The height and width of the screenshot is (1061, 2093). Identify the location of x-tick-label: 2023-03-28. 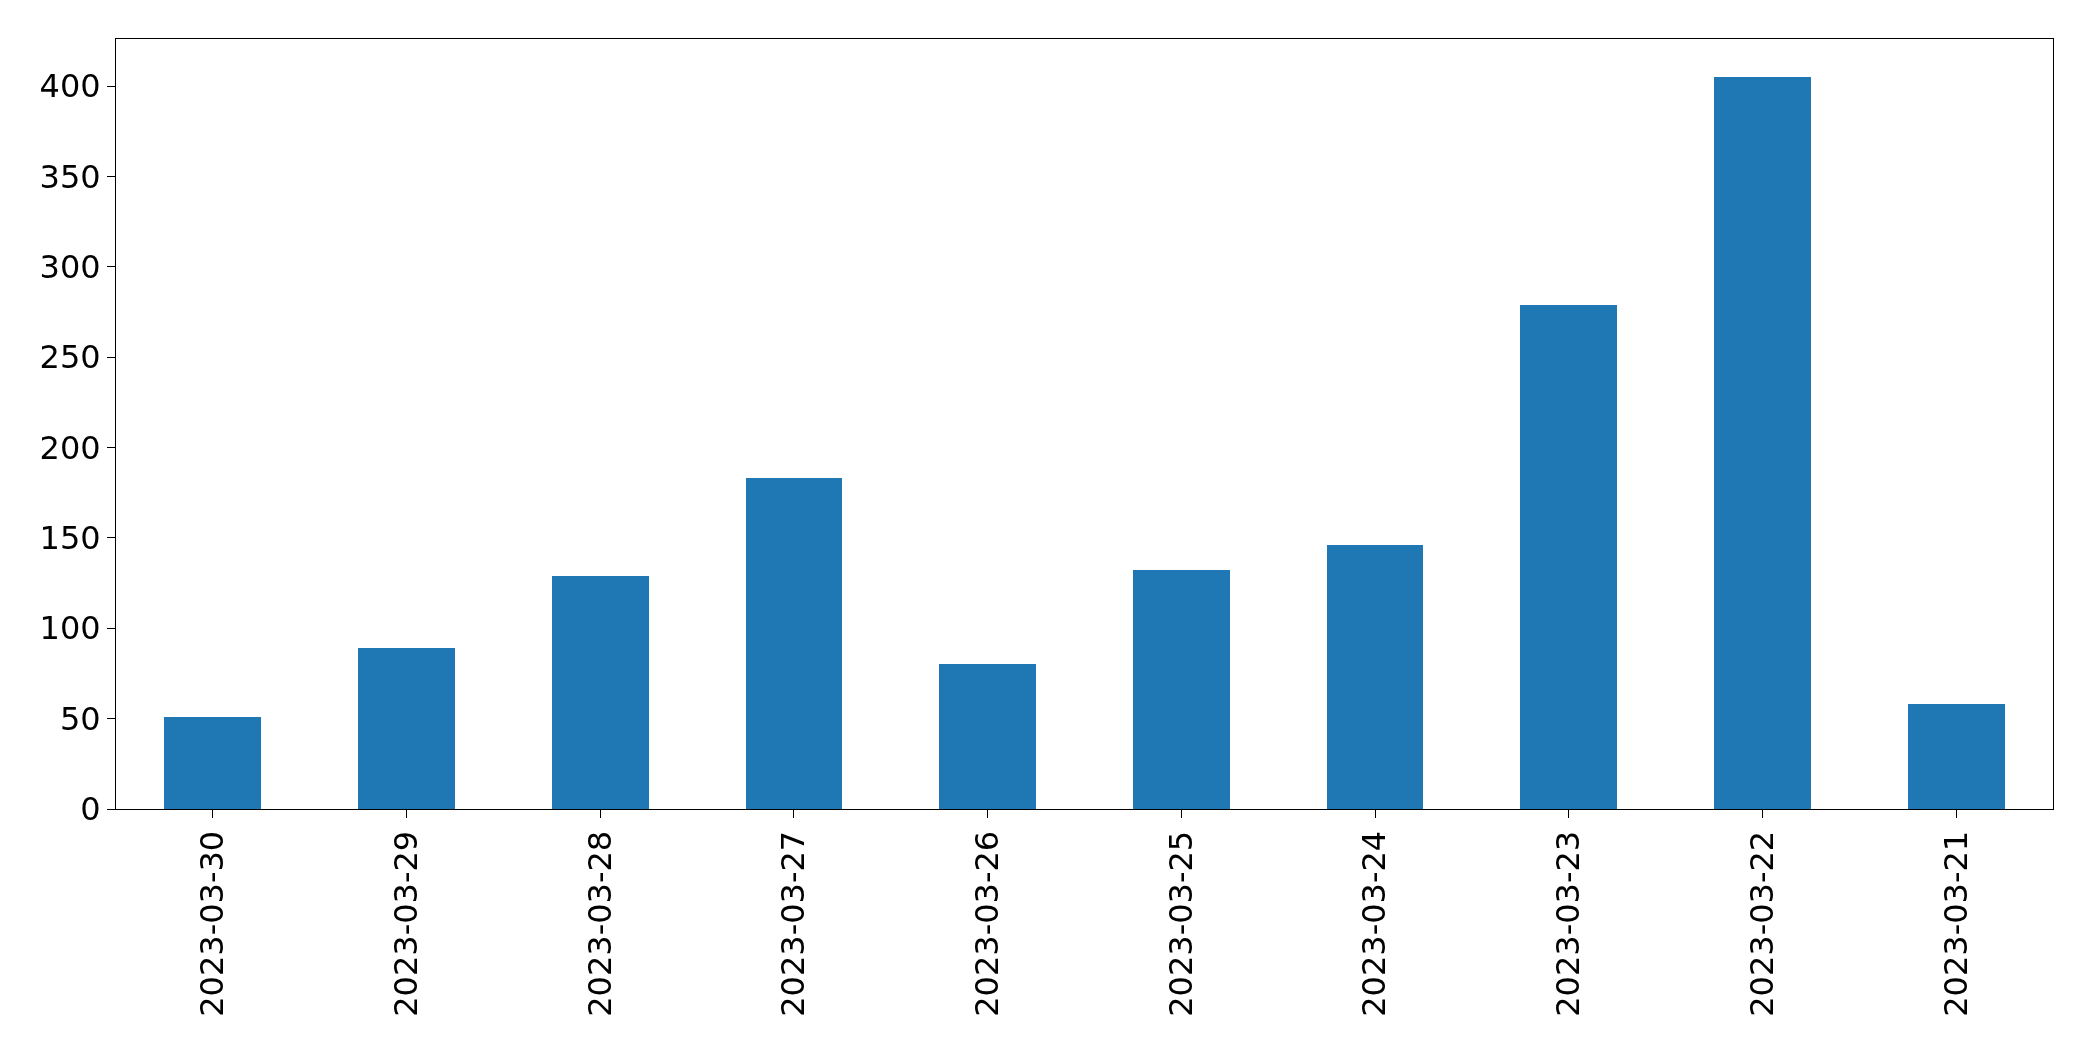
(599, 923).